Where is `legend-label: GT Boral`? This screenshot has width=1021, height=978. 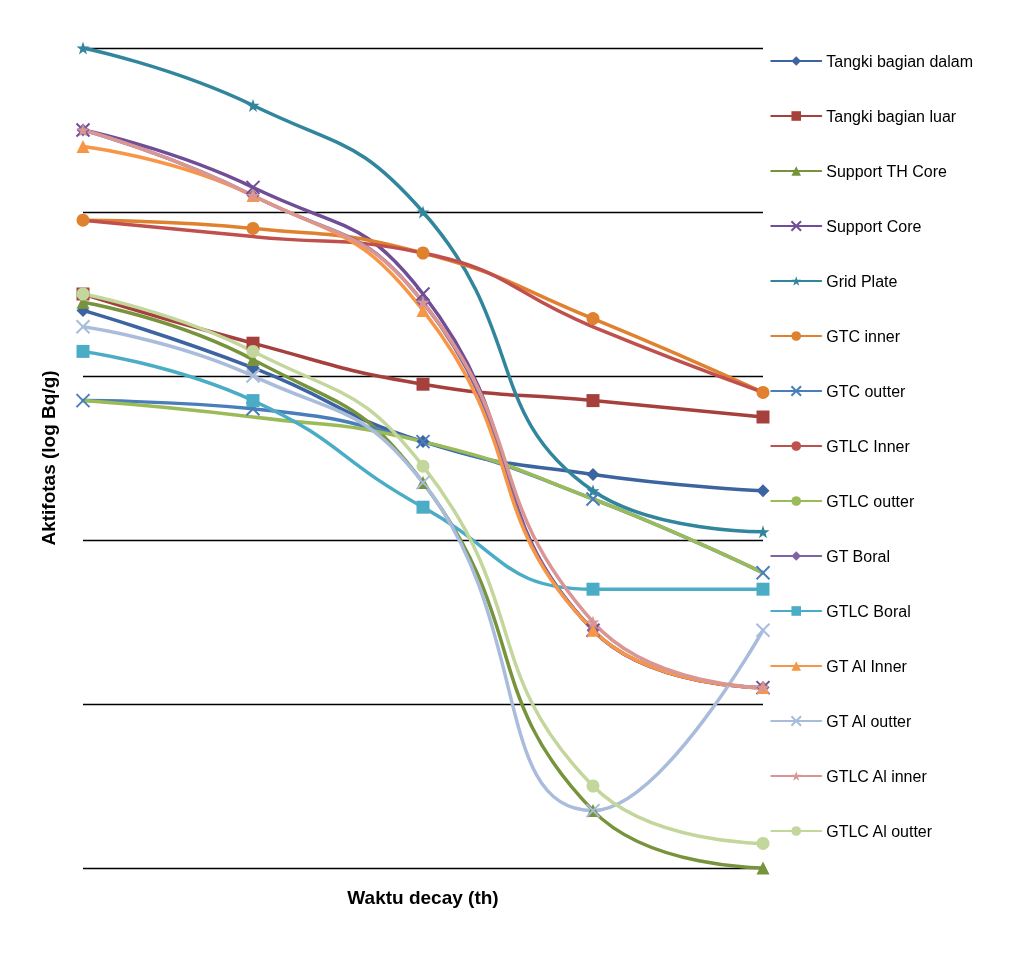 legend-label: GT Boral is located at coordinates (858, 556).